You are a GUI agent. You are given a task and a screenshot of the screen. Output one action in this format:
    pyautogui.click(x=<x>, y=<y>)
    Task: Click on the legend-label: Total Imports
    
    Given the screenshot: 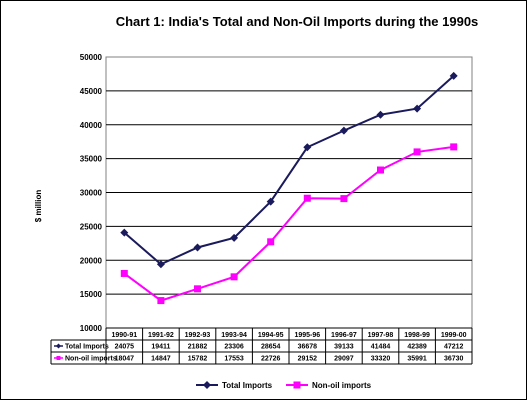 What is the action you would take?
    pyautogui.click(x=247, y=385)
    